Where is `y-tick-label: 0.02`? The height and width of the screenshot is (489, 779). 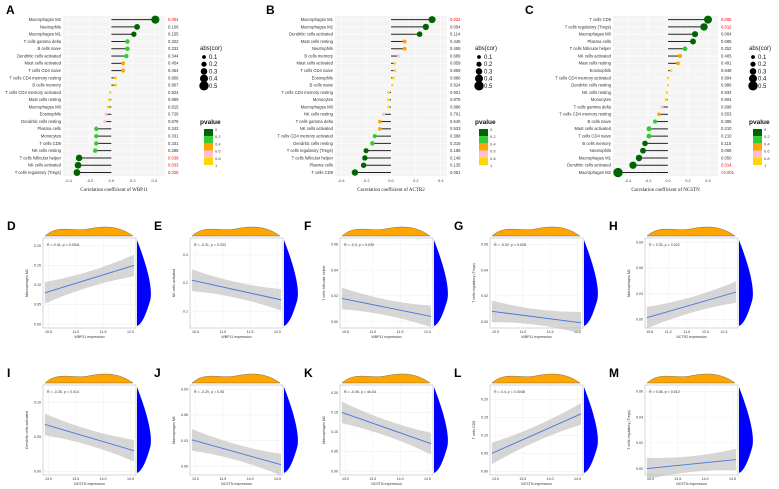 y-tick-label: 0.02 is located at coordinates (639, 443).